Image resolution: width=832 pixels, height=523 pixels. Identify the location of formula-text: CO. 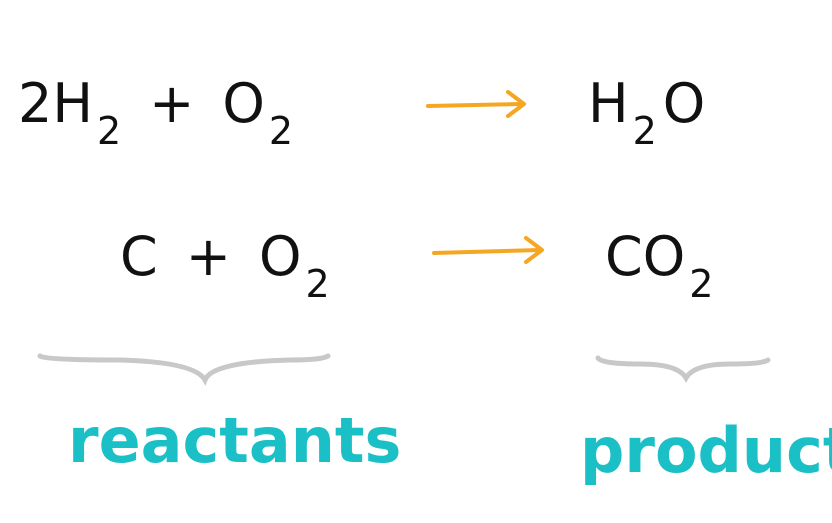
(645, 256).